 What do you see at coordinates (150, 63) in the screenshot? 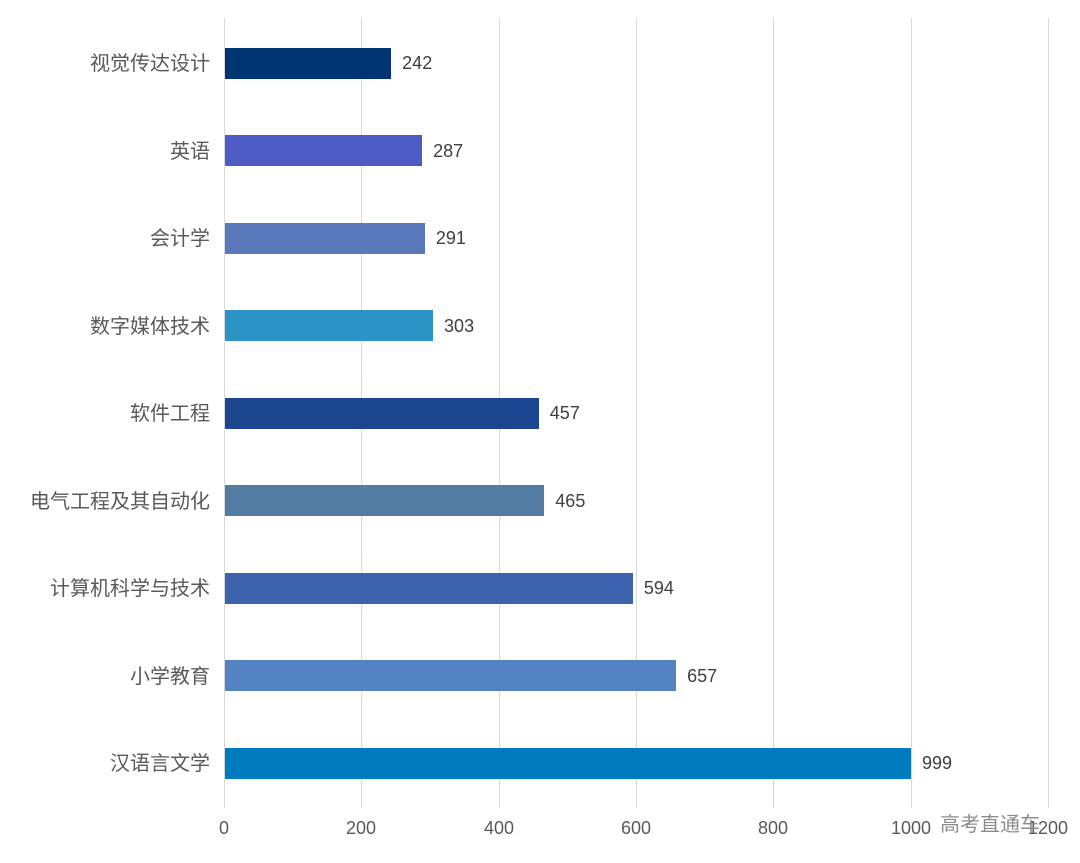
I see `category-label: 视觉传达设计` at bounding box center [150, 63].